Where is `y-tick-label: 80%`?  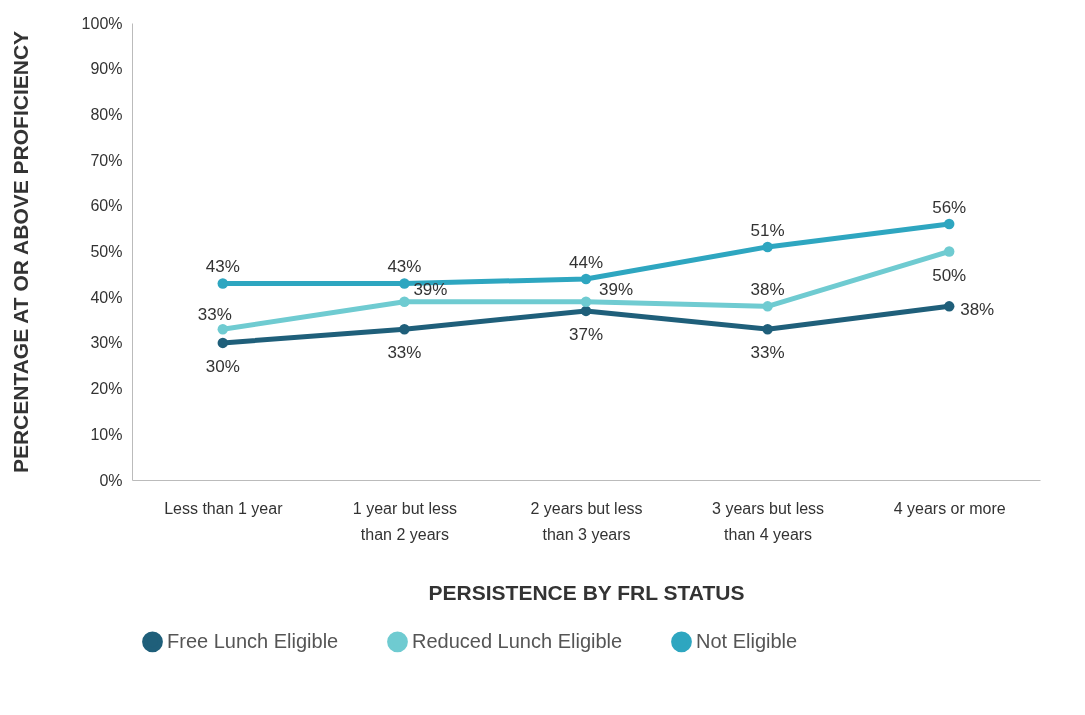
y-tick-label: 80% is located at coordinates (106, 114).